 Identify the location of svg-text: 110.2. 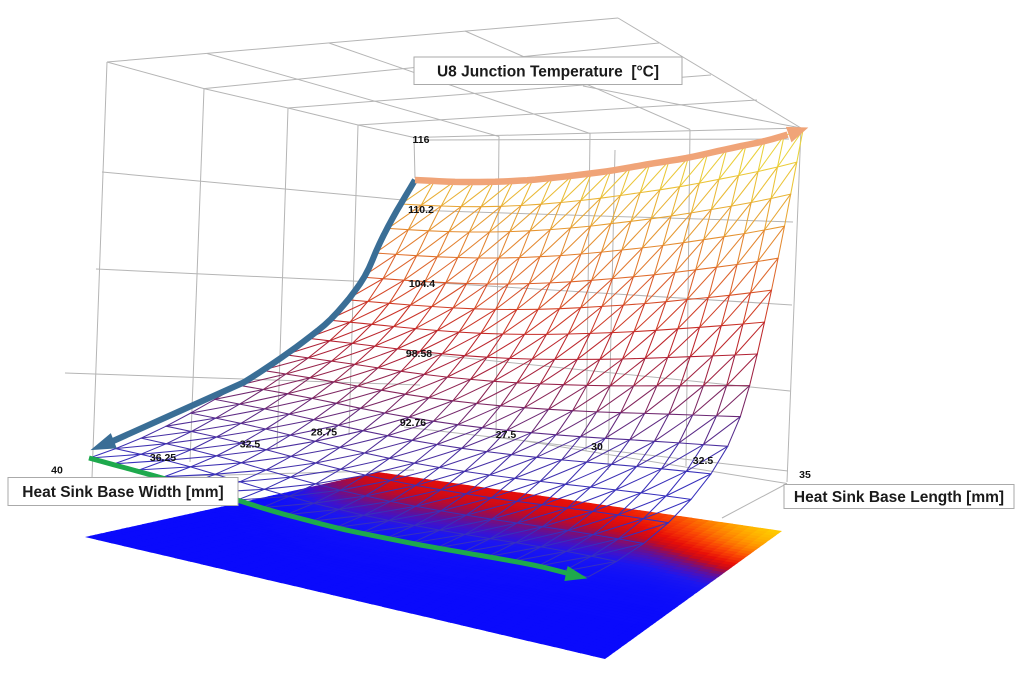
(421, 210).